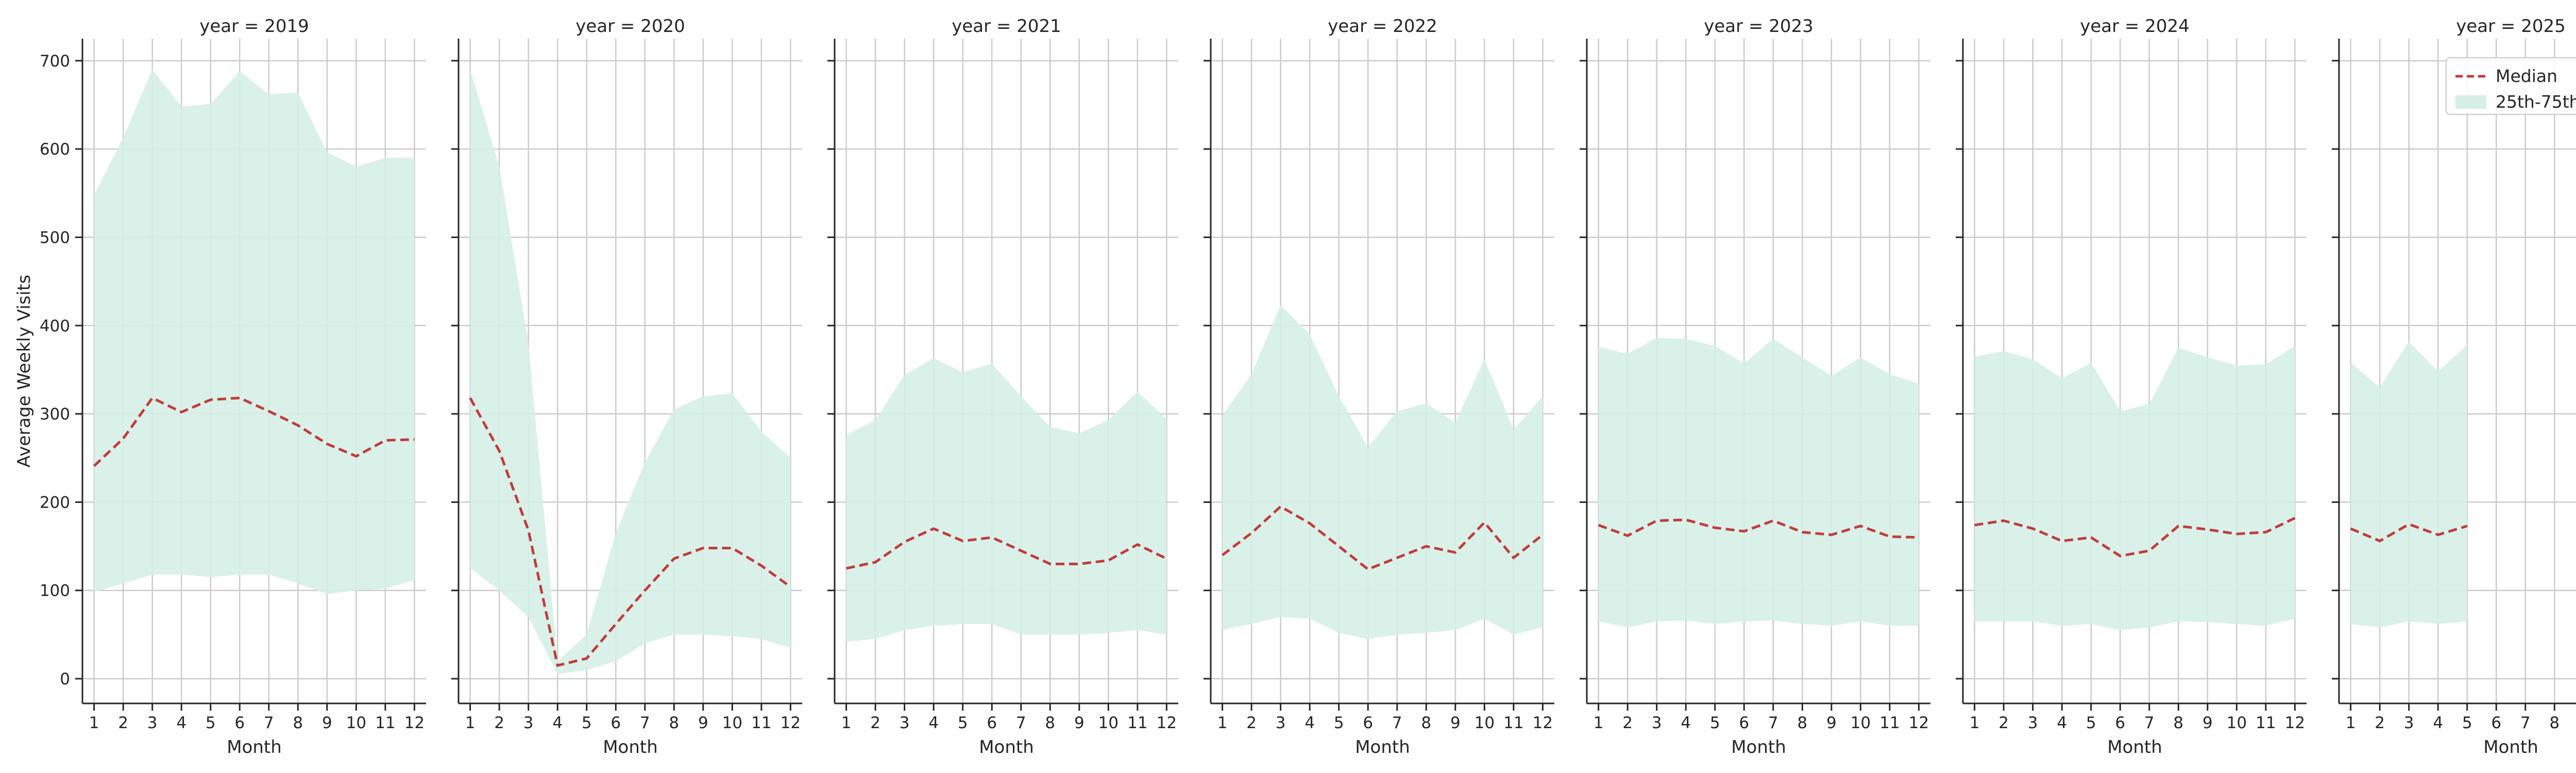  Describe the element at coordinates (1758, 26) in the screenshot. I see `facet-title: year = 2023` at that location.